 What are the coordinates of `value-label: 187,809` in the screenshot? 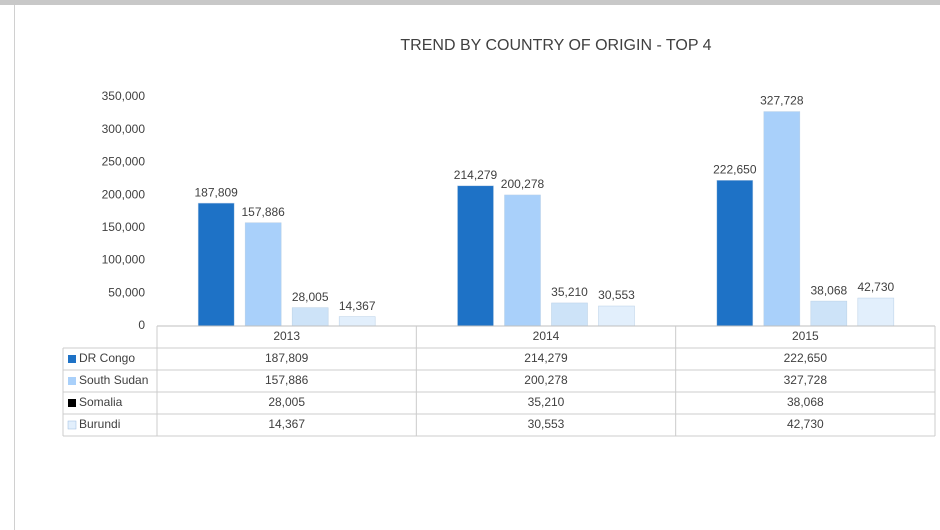 It's located at (216, 192).